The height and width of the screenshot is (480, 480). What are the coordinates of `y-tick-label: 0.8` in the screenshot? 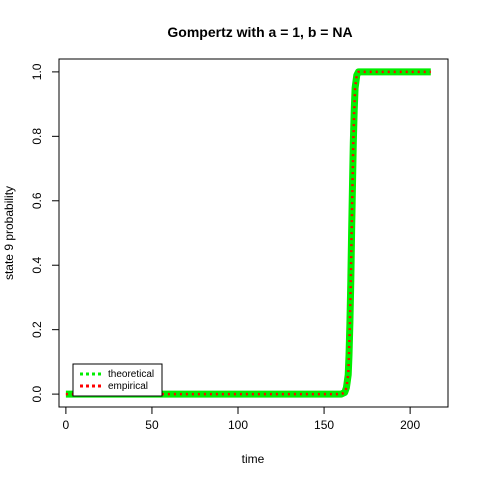 It's located at (37, 136).